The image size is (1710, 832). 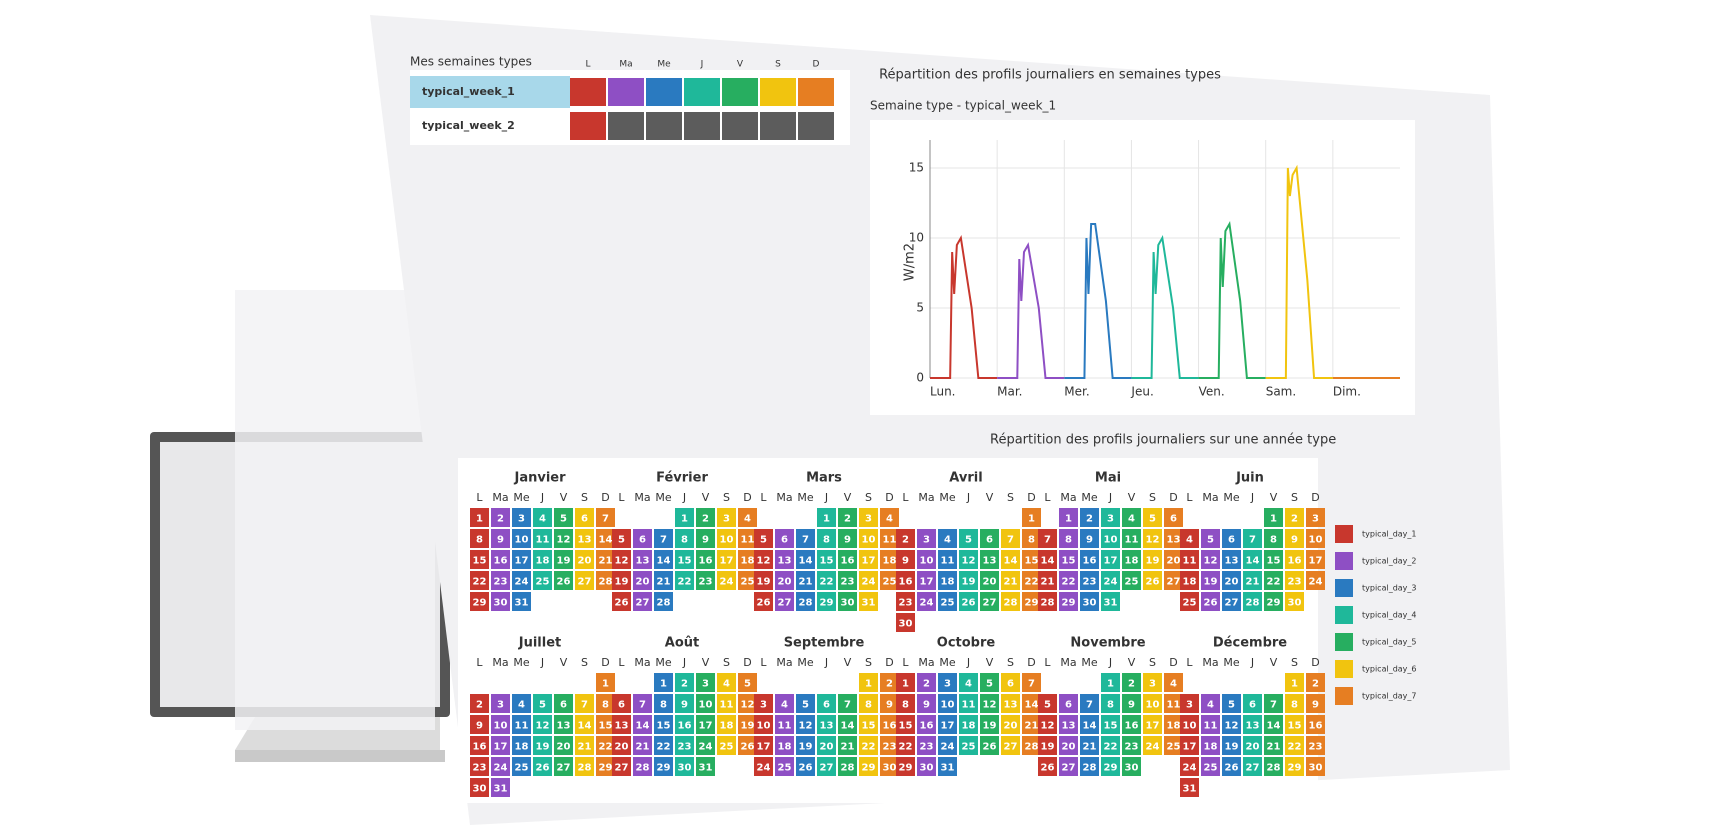 What do you see at coordinates (335, 510) in the screenshot?
I see `ghost-panel` at bounding box center [335, 510].